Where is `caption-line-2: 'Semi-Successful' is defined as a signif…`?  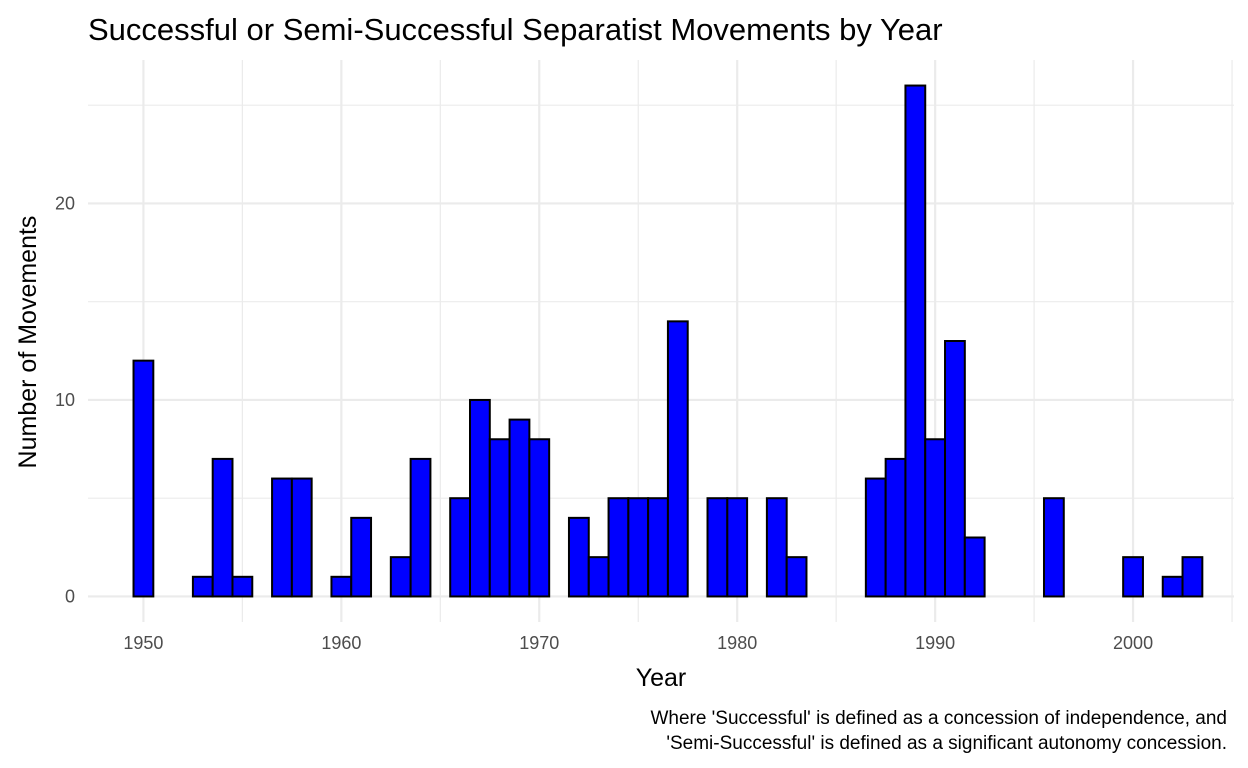 caption-line-2: 'Semi-Successful' is defined as a signif… is located at coordinates (946, 743).